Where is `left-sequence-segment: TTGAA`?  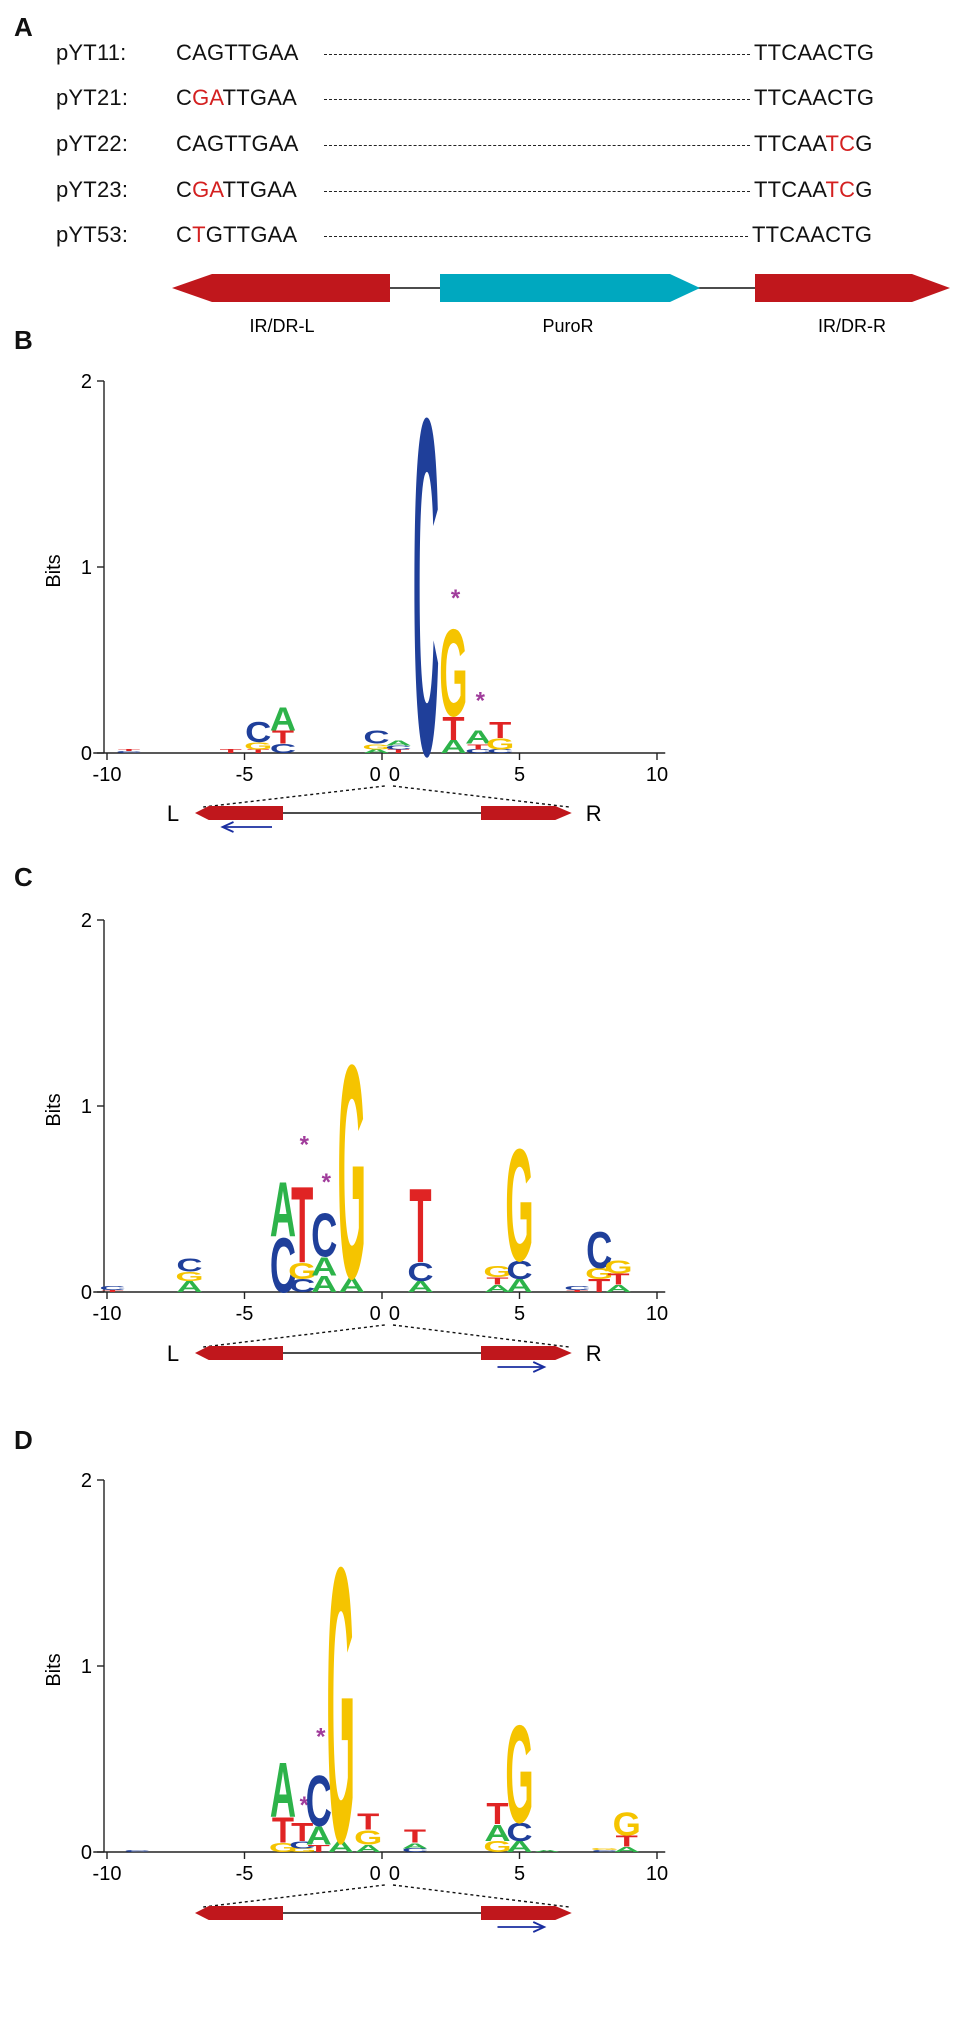 left-sequence-segment: TTGAA is located at coordinates (259, 189).